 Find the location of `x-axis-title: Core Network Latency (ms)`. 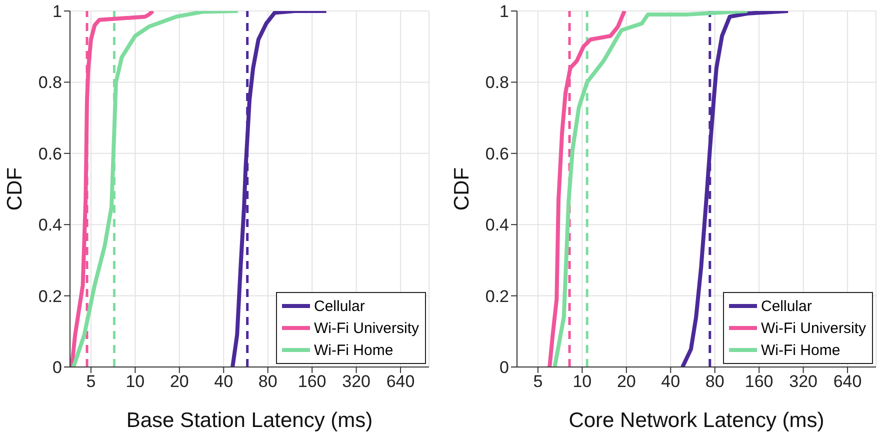

x-axis-title: Core Network Latency (ms) is located at coordinates (696, 420).